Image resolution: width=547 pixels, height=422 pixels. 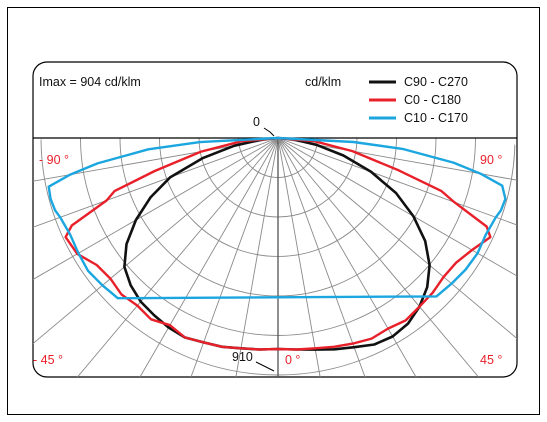 I want to click on legend-label-c90: C90 - C270, so click(x=436, y=82).